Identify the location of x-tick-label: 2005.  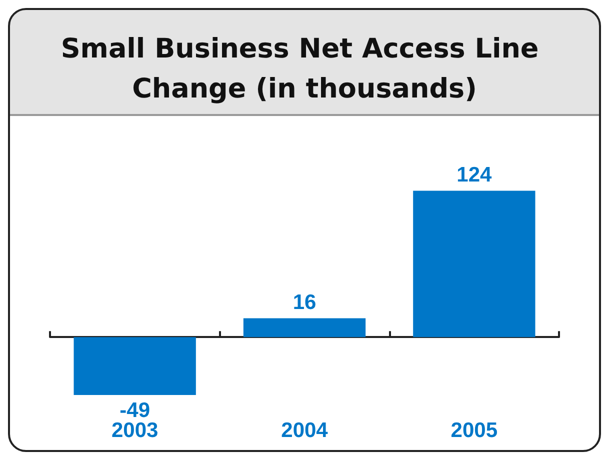
(474, 430).